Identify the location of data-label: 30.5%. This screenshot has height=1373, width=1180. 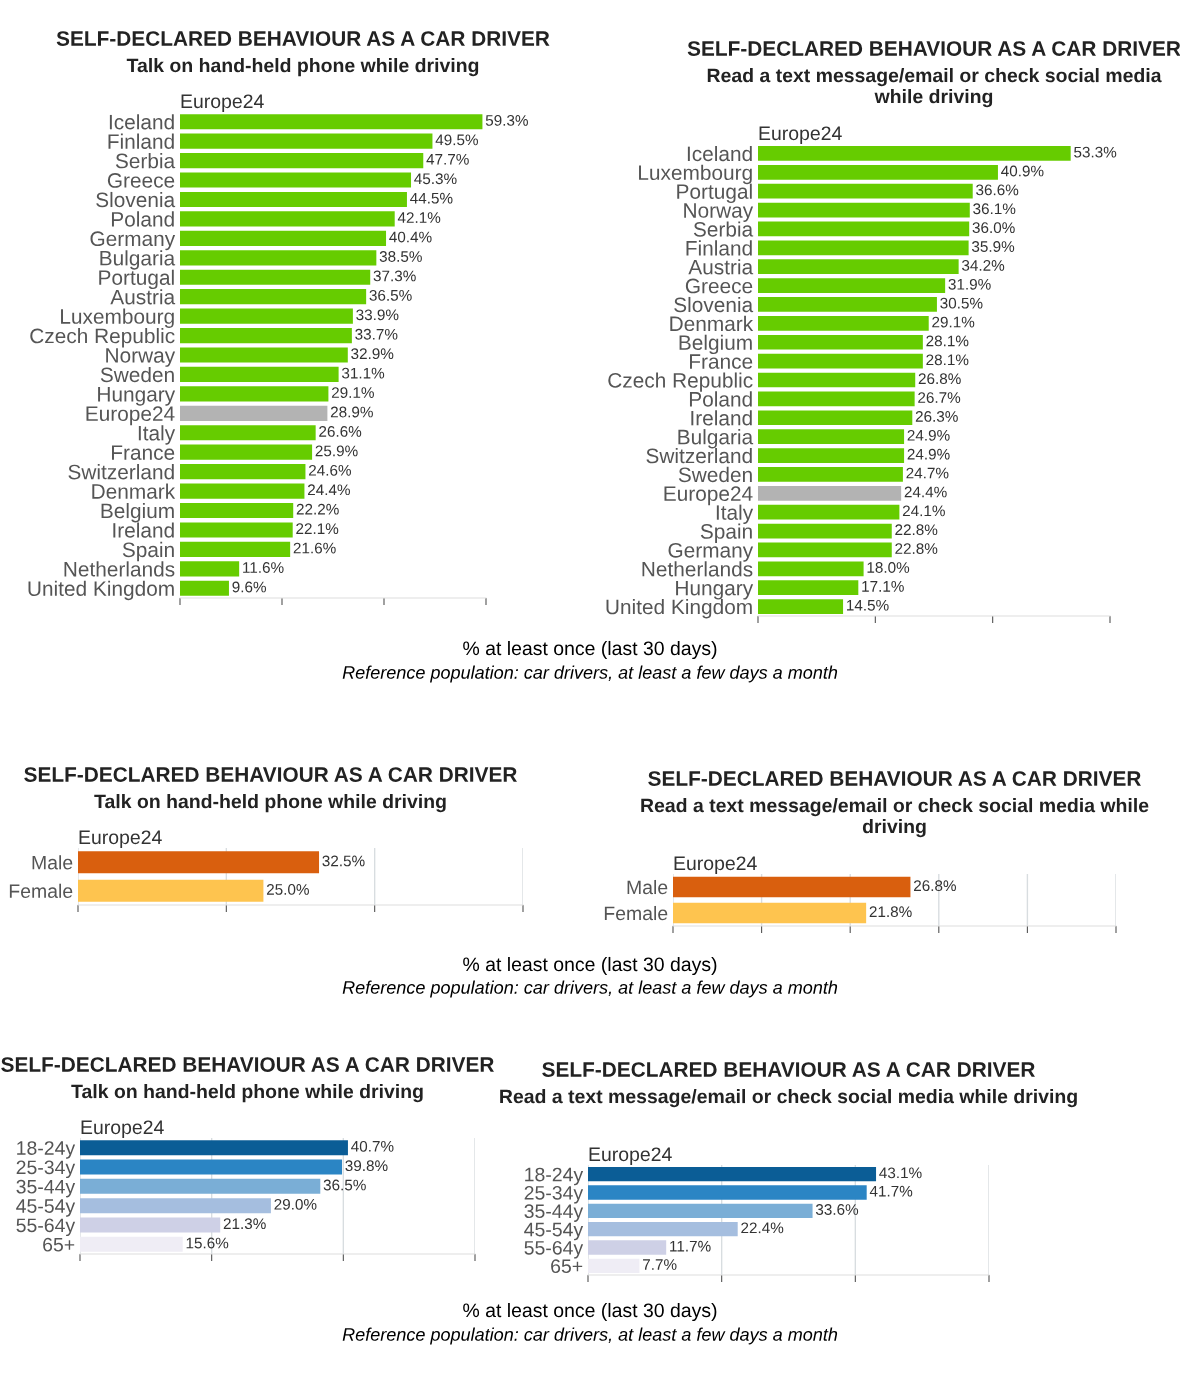
(961, 303).